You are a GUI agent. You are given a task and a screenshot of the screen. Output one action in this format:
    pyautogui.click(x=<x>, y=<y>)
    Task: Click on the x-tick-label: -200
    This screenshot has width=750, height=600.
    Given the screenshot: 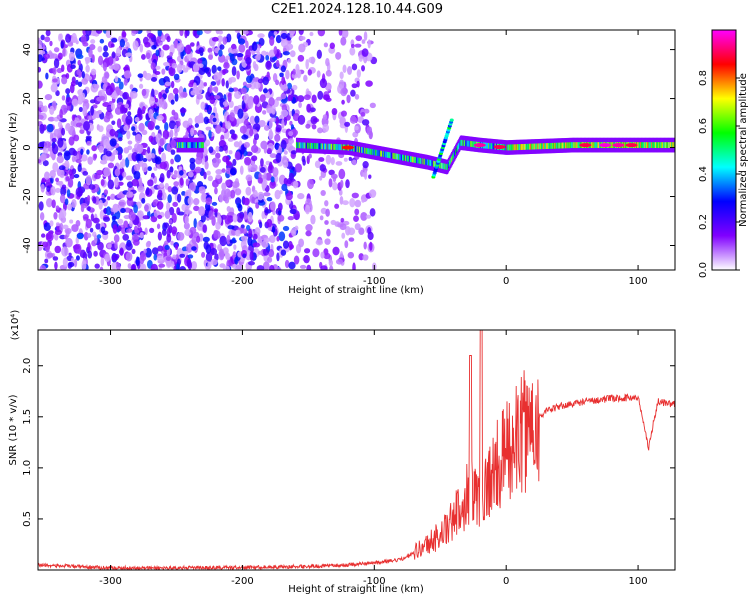 What is the action you would take?
    pyautogui.click(x=242, y=281)
    